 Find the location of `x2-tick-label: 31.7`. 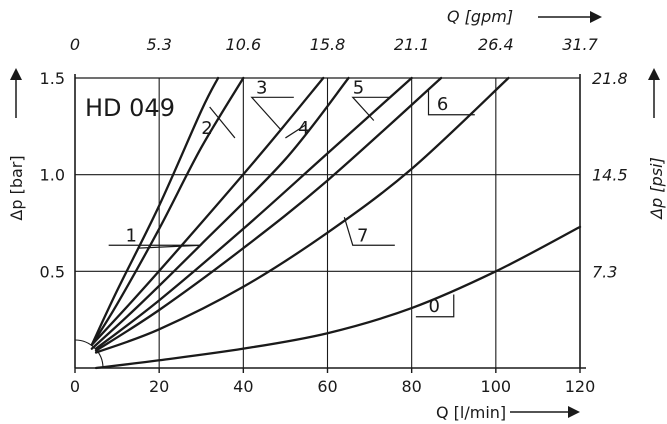

x2-tick-label: 31.7 is located at coordinates (580, 44).